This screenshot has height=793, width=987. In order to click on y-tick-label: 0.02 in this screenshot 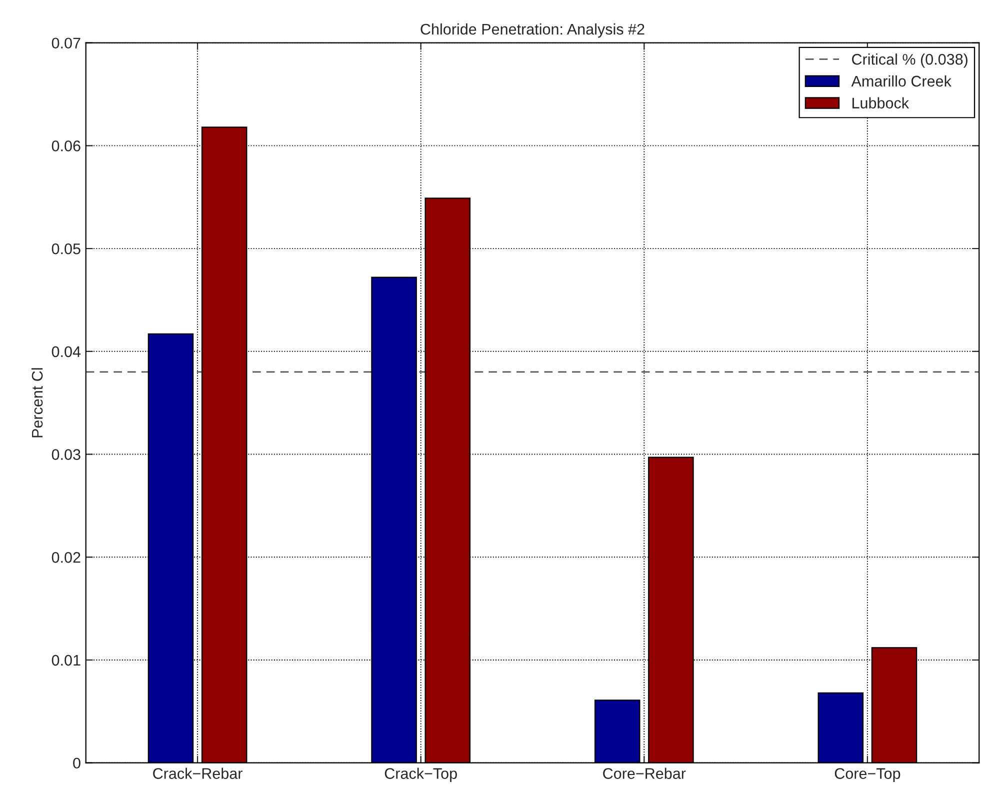, I will do `click(66, 557)`.